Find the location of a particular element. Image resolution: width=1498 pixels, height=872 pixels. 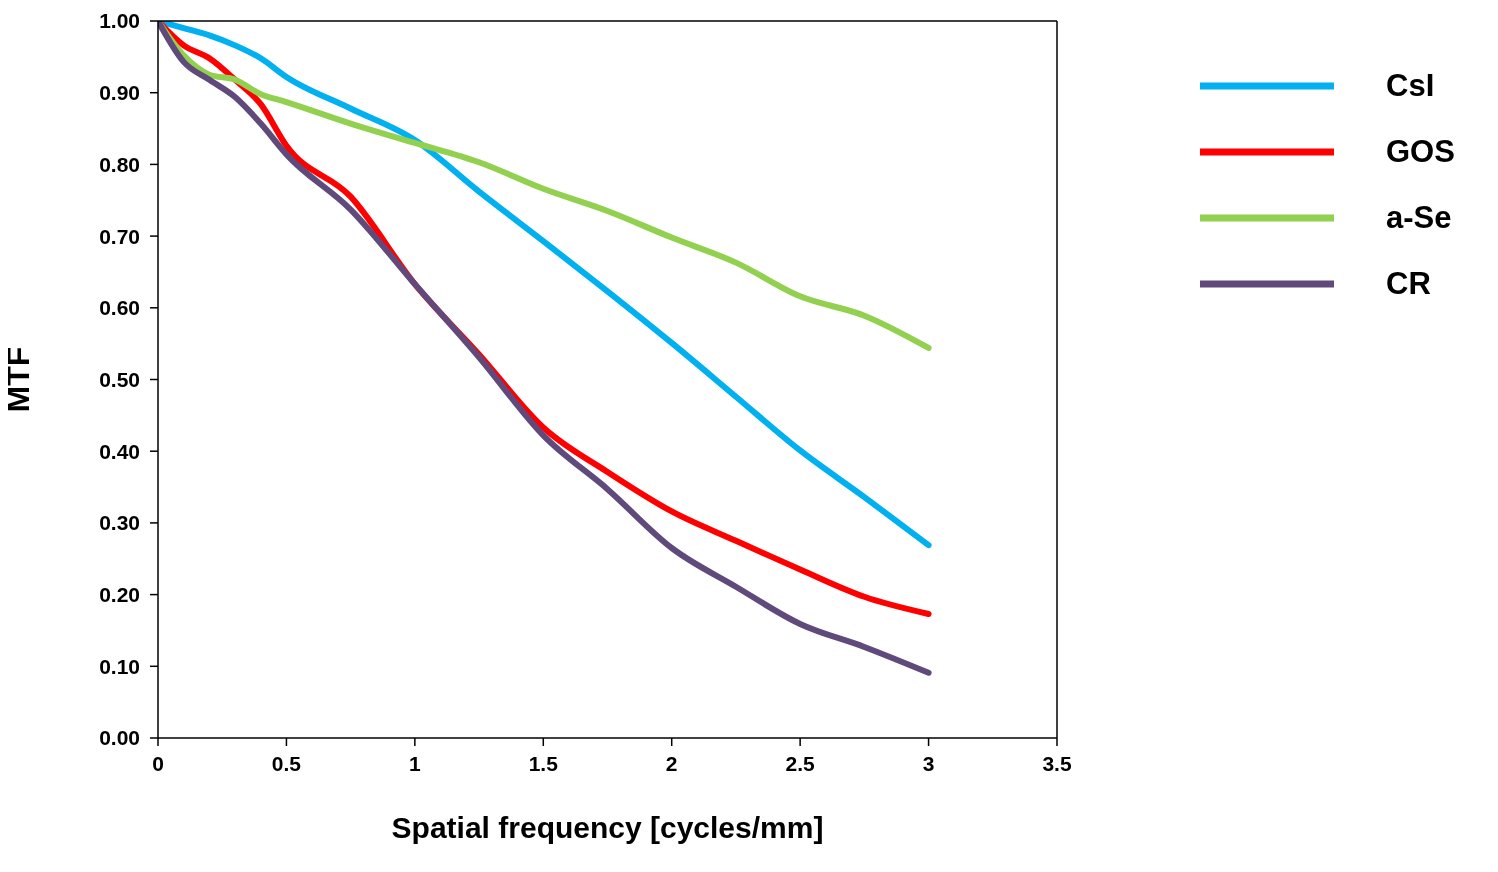

y-tick-label: 0.90 is located at coordinates (119, 93).